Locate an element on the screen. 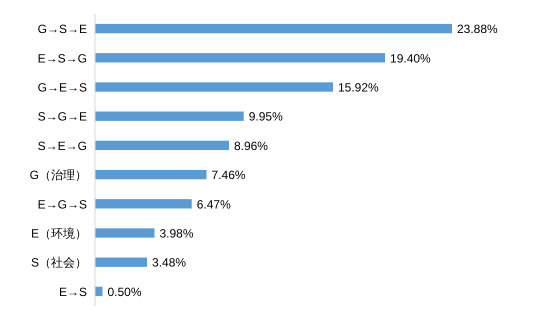  y-tick-label: G→S→E is located at coordinates (62, 29).